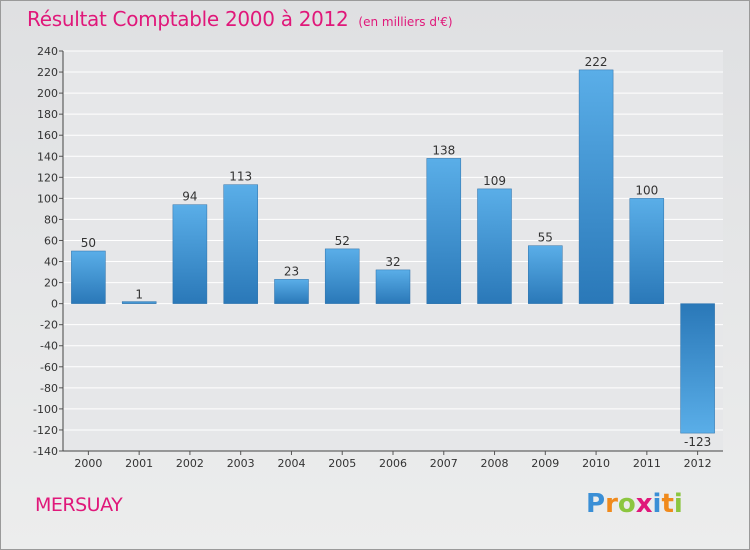  Describe the element at coordinates (291, 291) in the screenshot. I see `bar-2004` at that location.